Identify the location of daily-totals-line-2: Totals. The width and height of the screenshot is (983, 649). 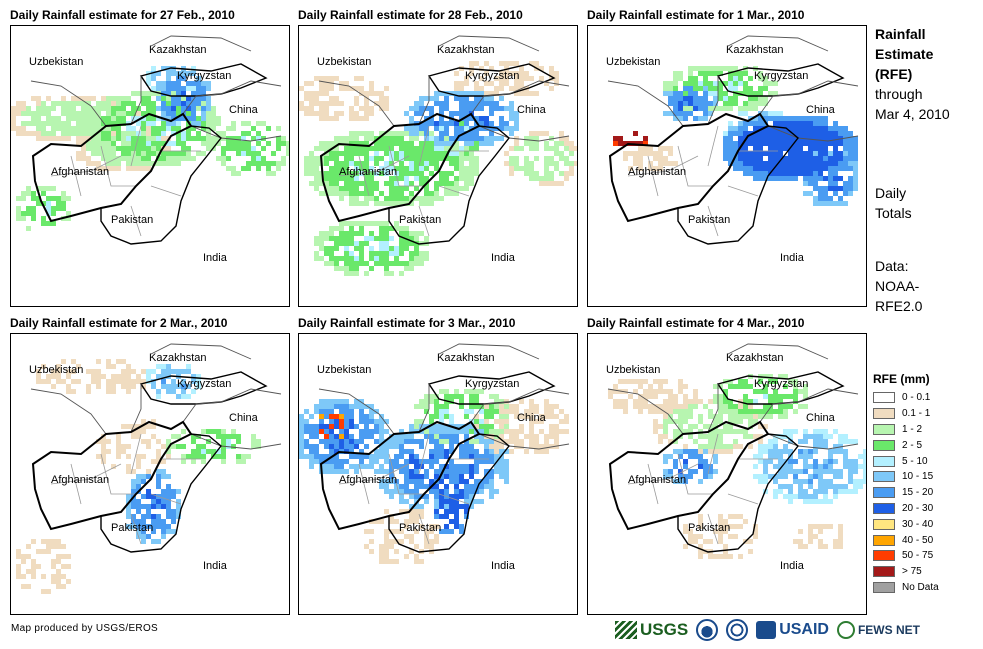
(893, 213).